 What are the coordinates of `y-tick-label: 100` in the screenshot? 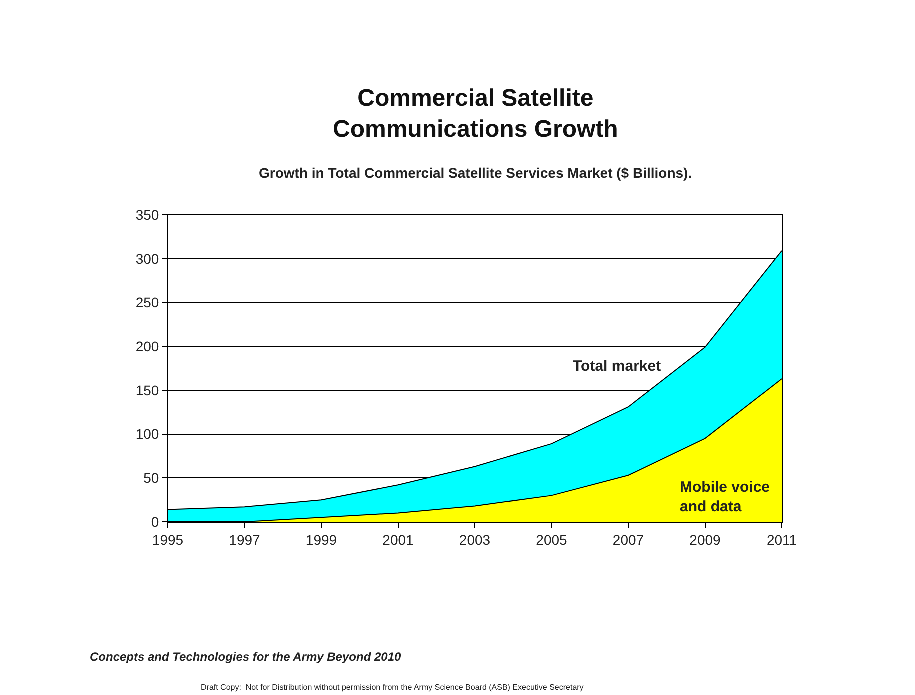 It's located at (148, 434).